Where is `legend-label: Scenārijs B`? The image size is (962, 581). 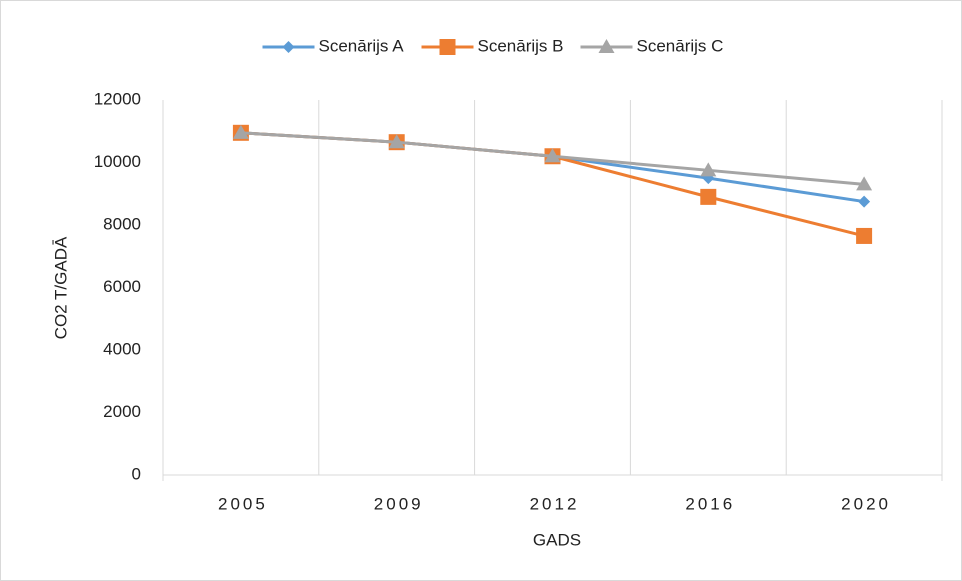
legend-label: Scenārijs B is located at coordinates (521, 45).